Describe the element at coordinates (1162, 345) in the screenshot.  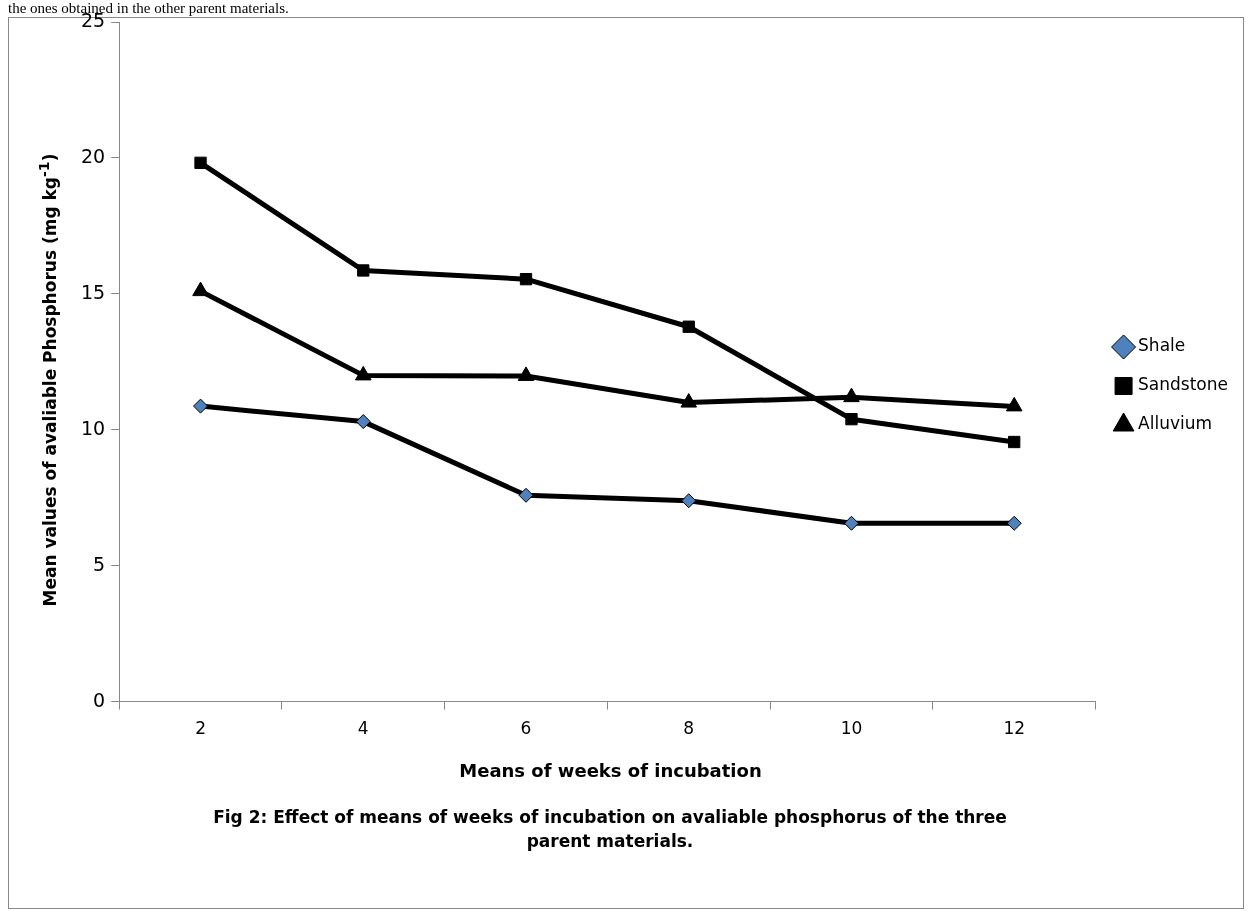
I see `legend-label: Shale` at that location.